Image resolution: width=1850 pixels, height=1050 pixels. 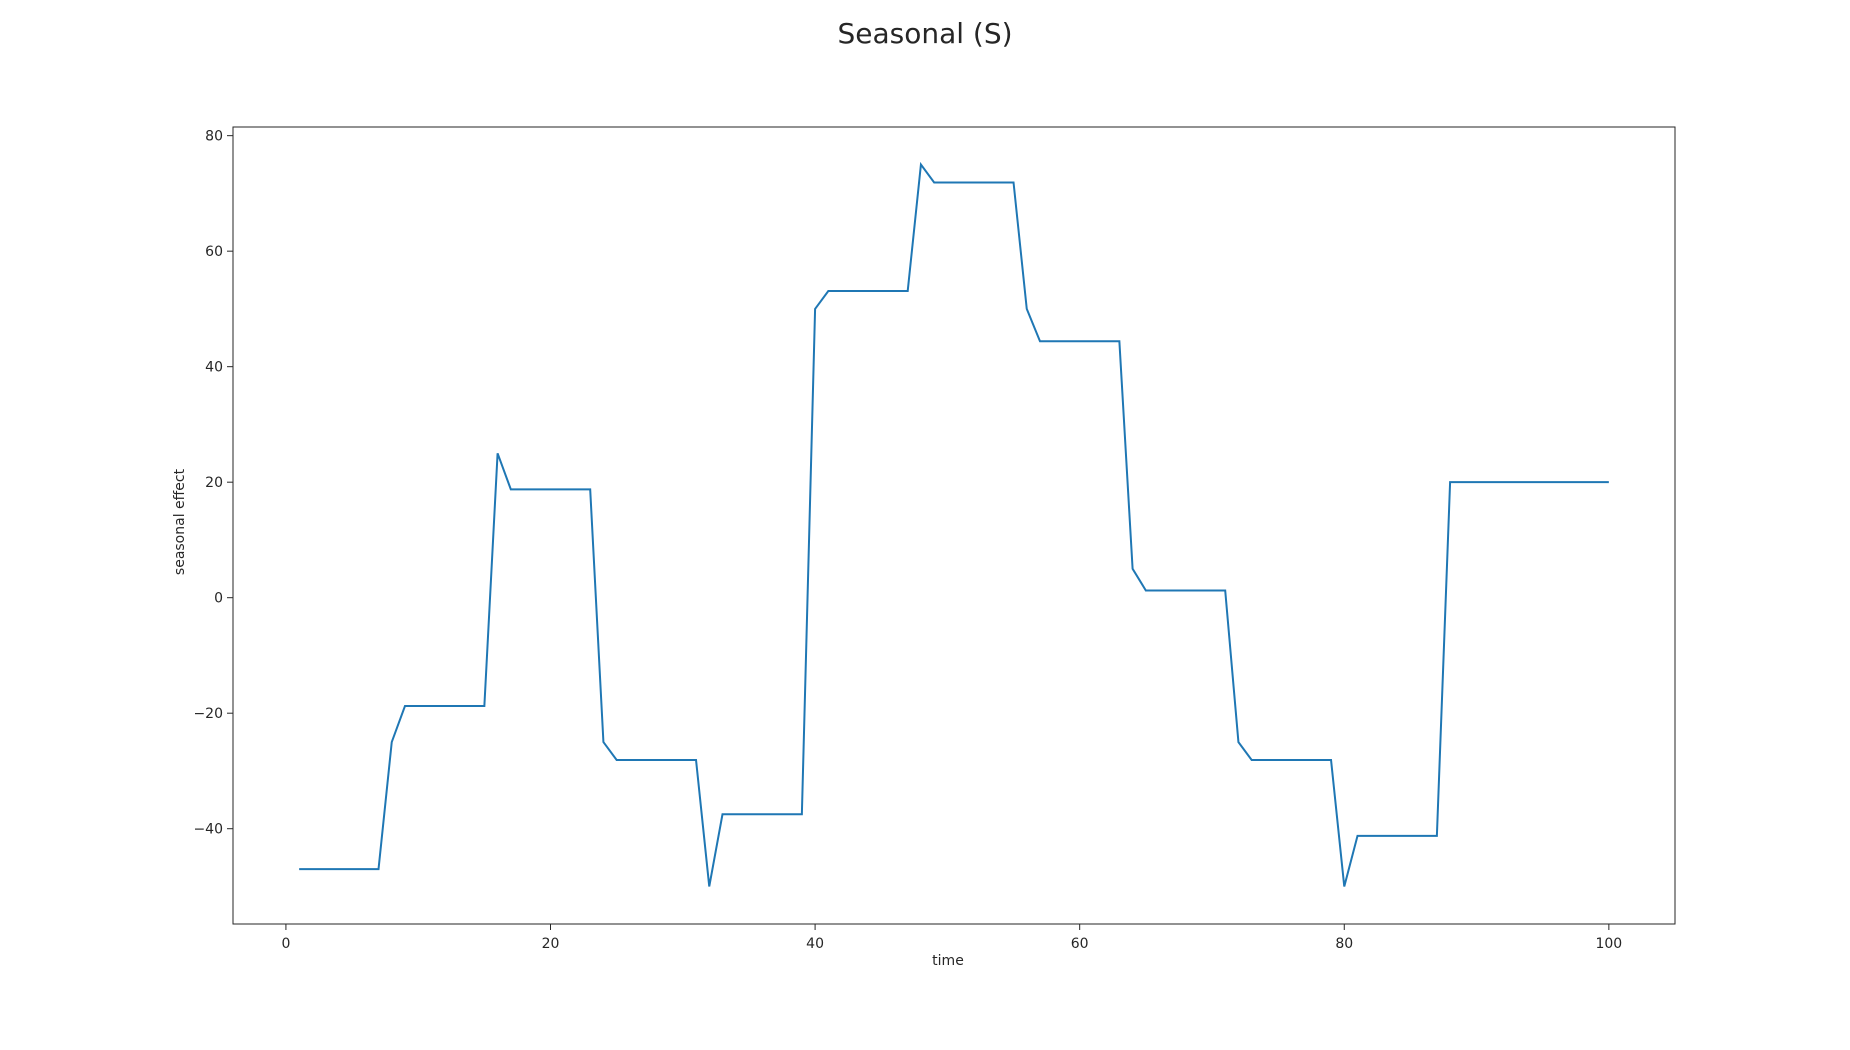 I want to click on y-tick-label: −40, so click(x=208, y=830).